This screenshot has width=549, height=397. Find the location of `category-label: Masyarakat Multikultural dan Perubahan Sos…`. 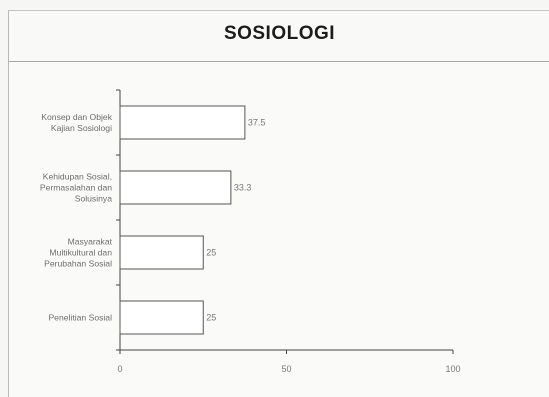

category-label: Masyarakat Multikultural dan Perubahan Sos… is located at coordinates (78, 253).